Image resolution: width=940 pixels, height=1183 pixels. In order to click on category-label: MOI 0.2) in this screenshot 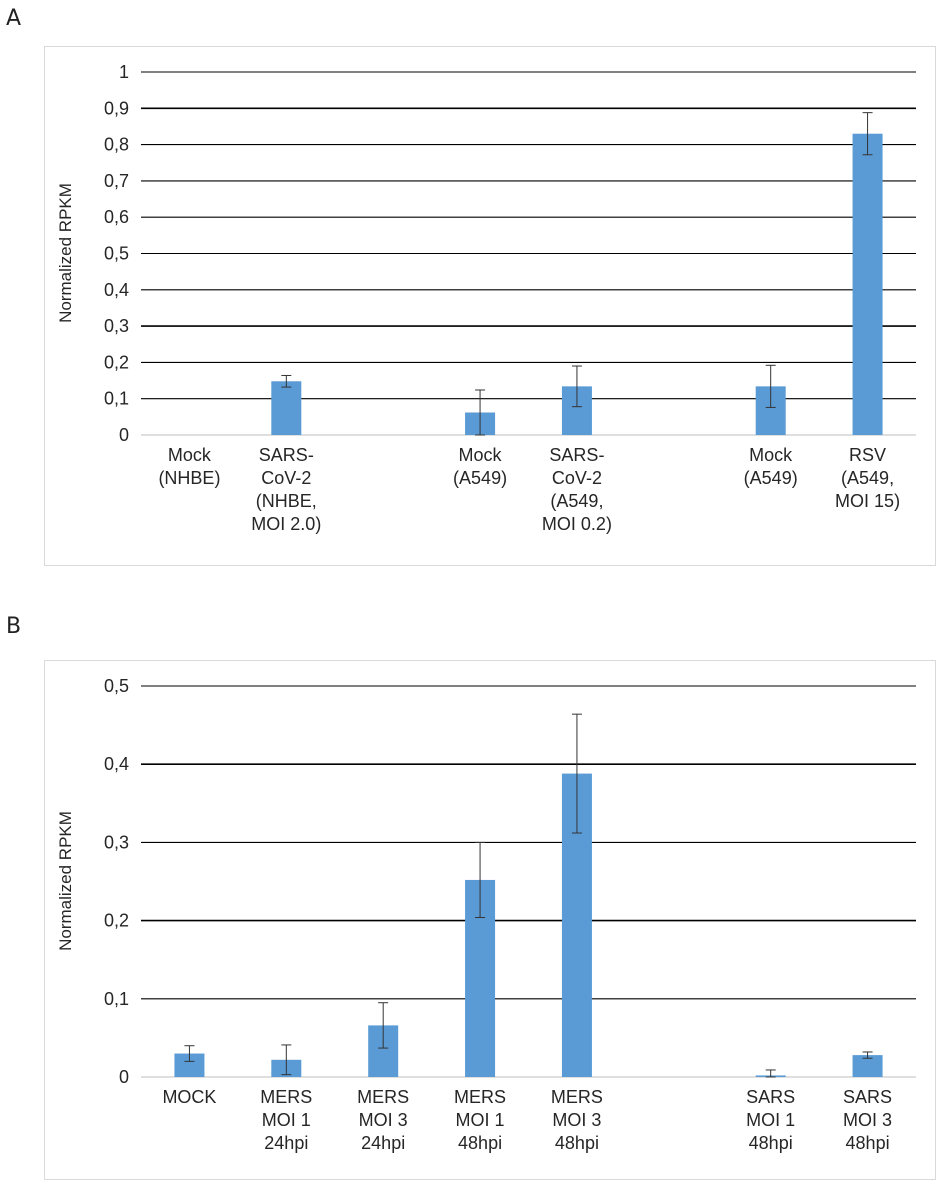, I will do `click(577, 524)`.